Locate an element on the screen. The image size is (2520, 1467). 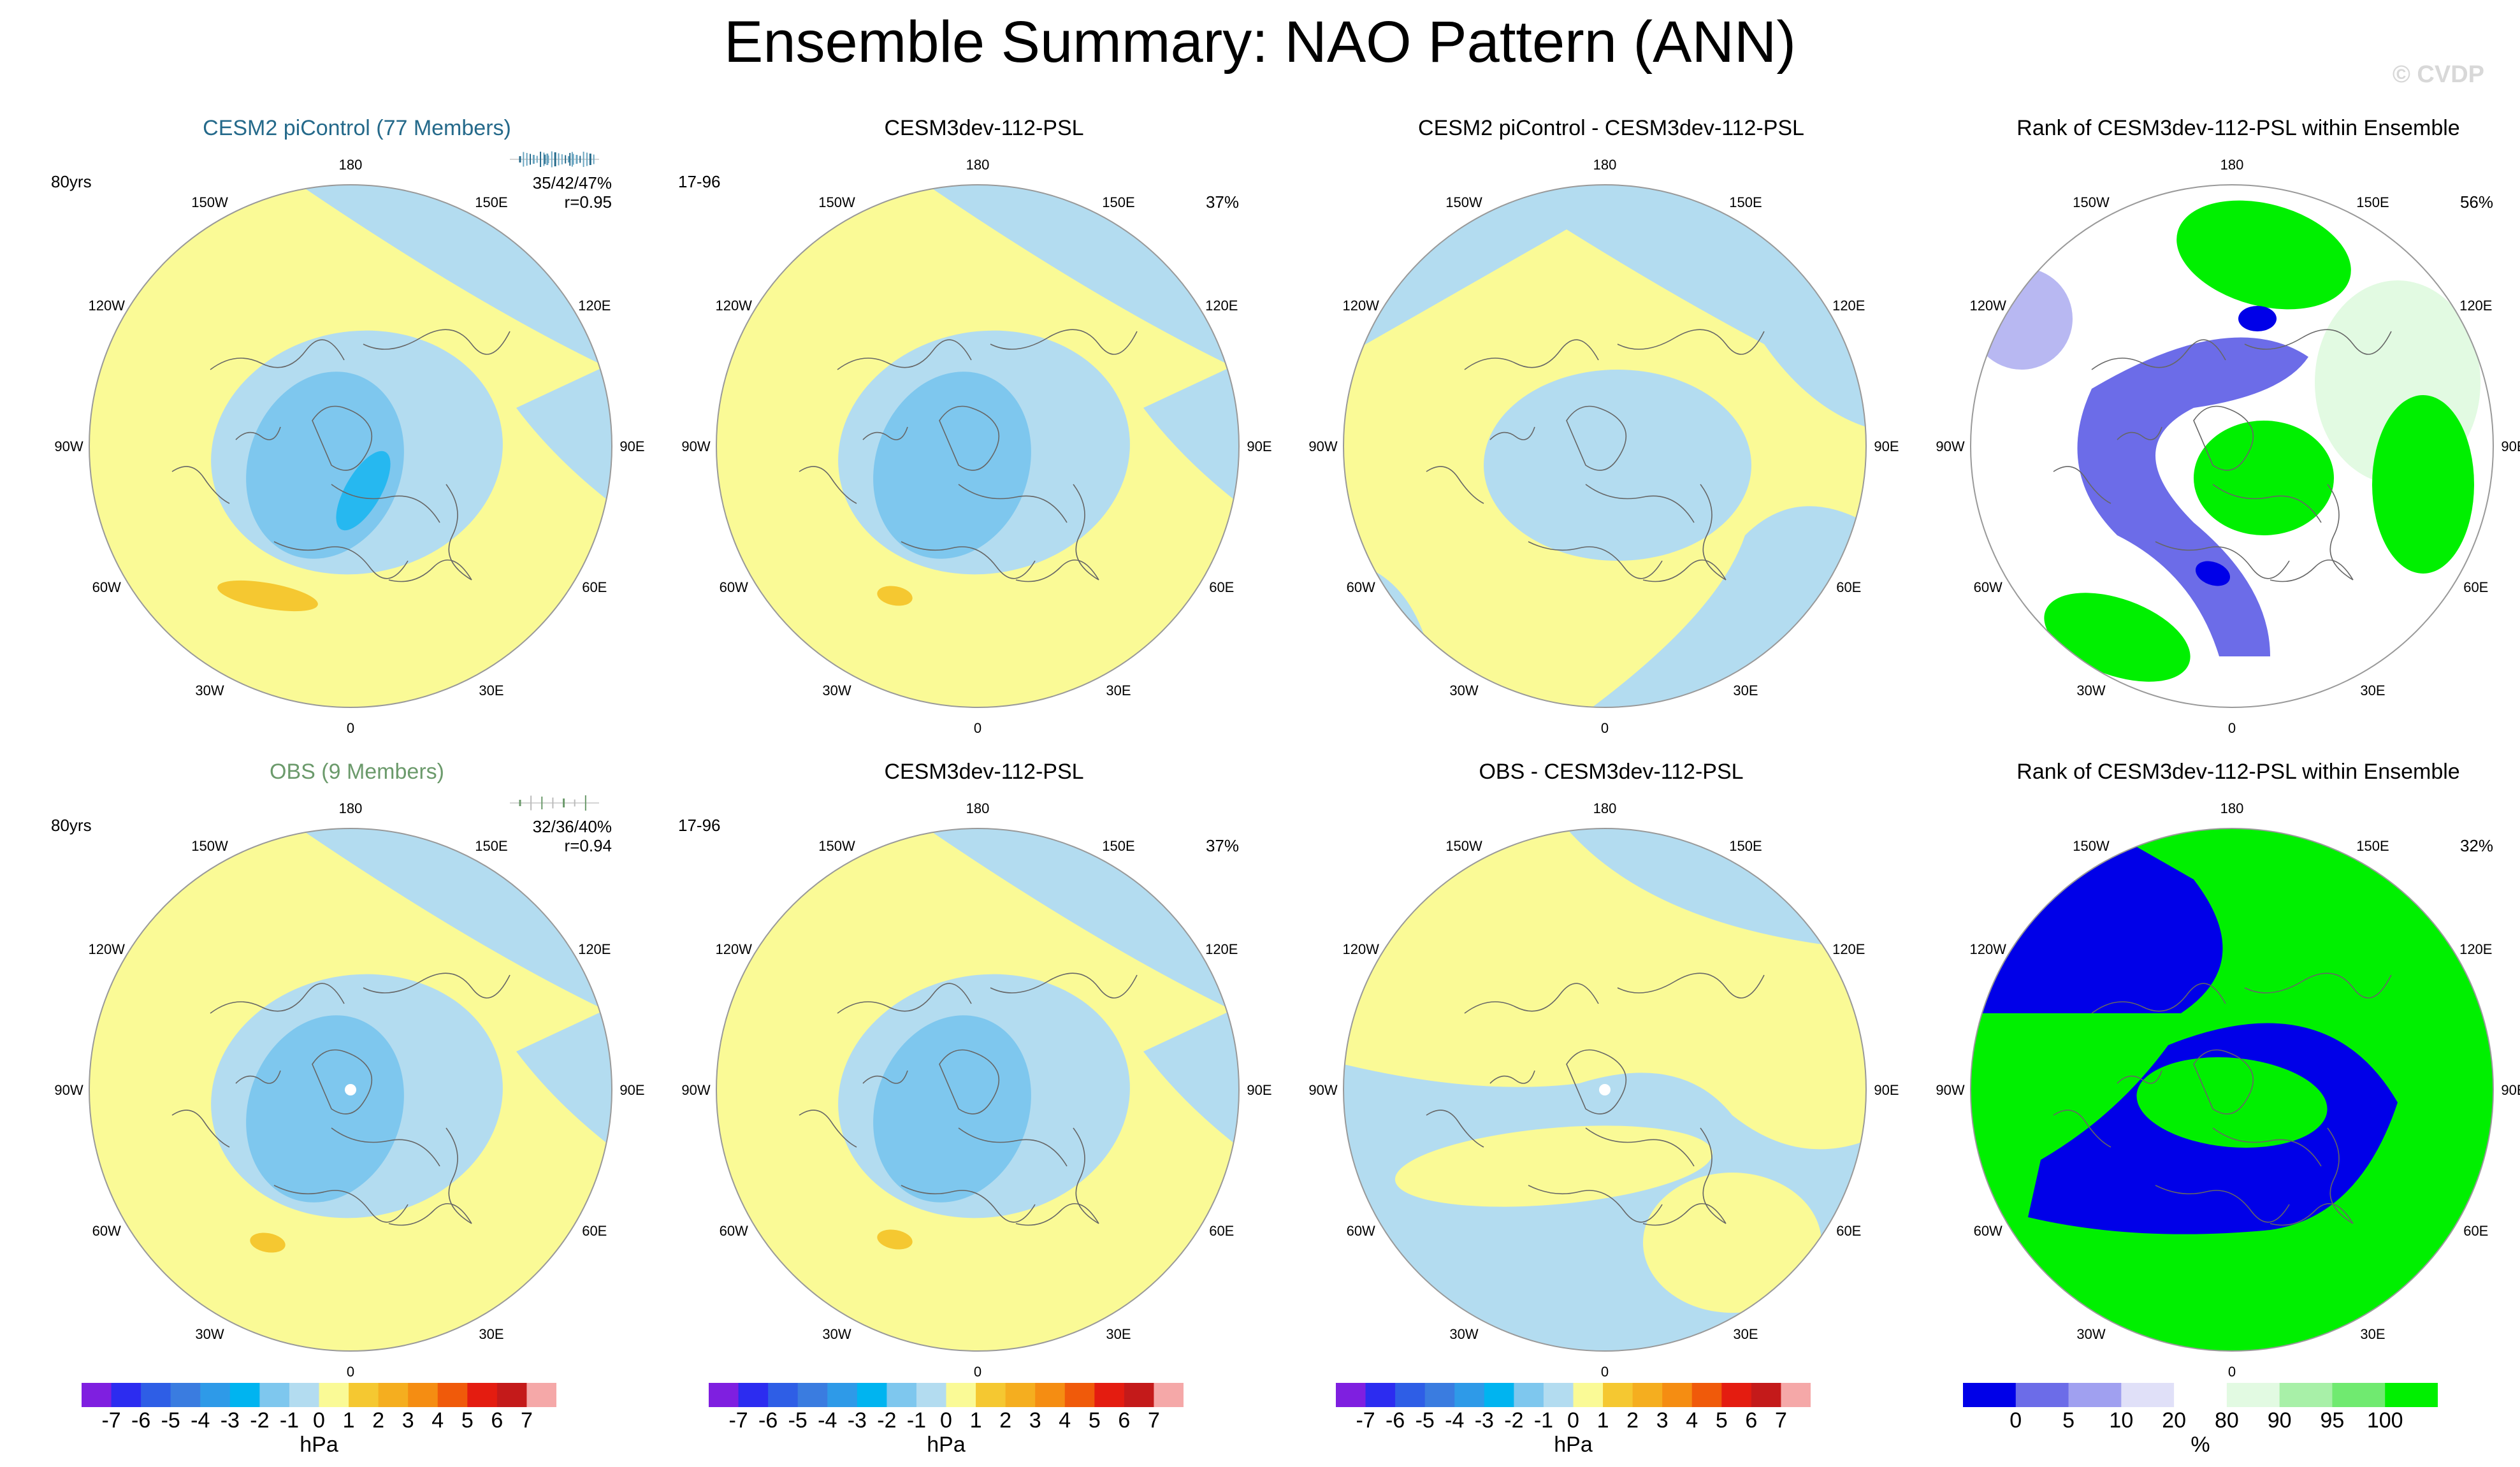
figure-title: Ensemble Summary: NAO Pattern (ANN) is located at coordinates (1259, 43).